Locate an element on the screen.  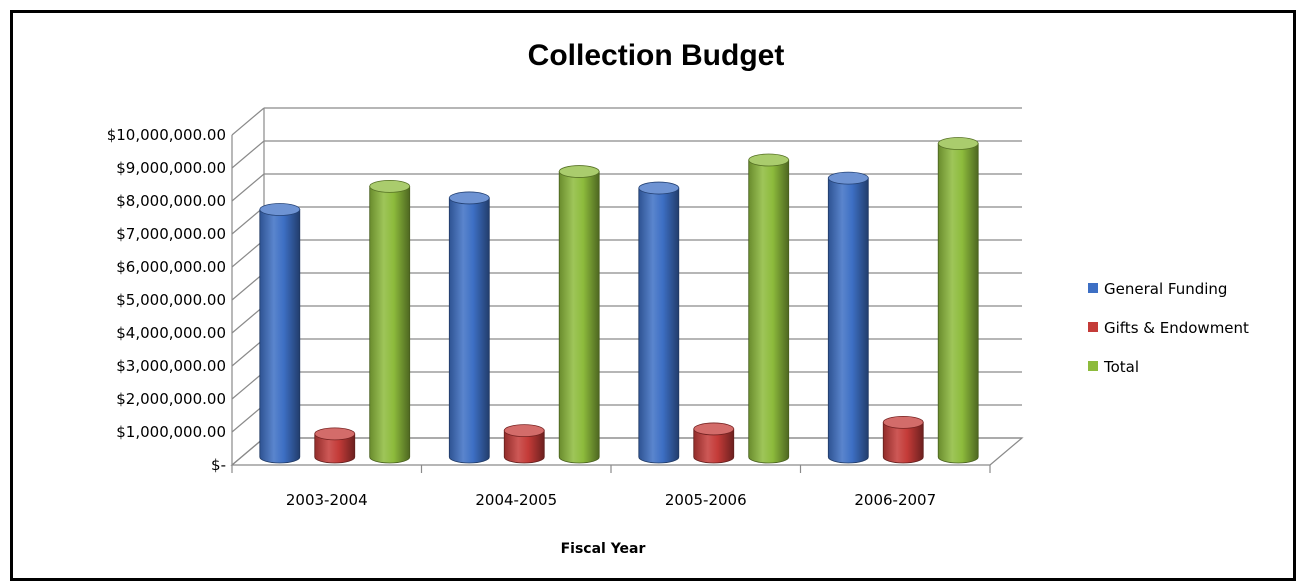
chart-floor is located at coordinates (627, 451).